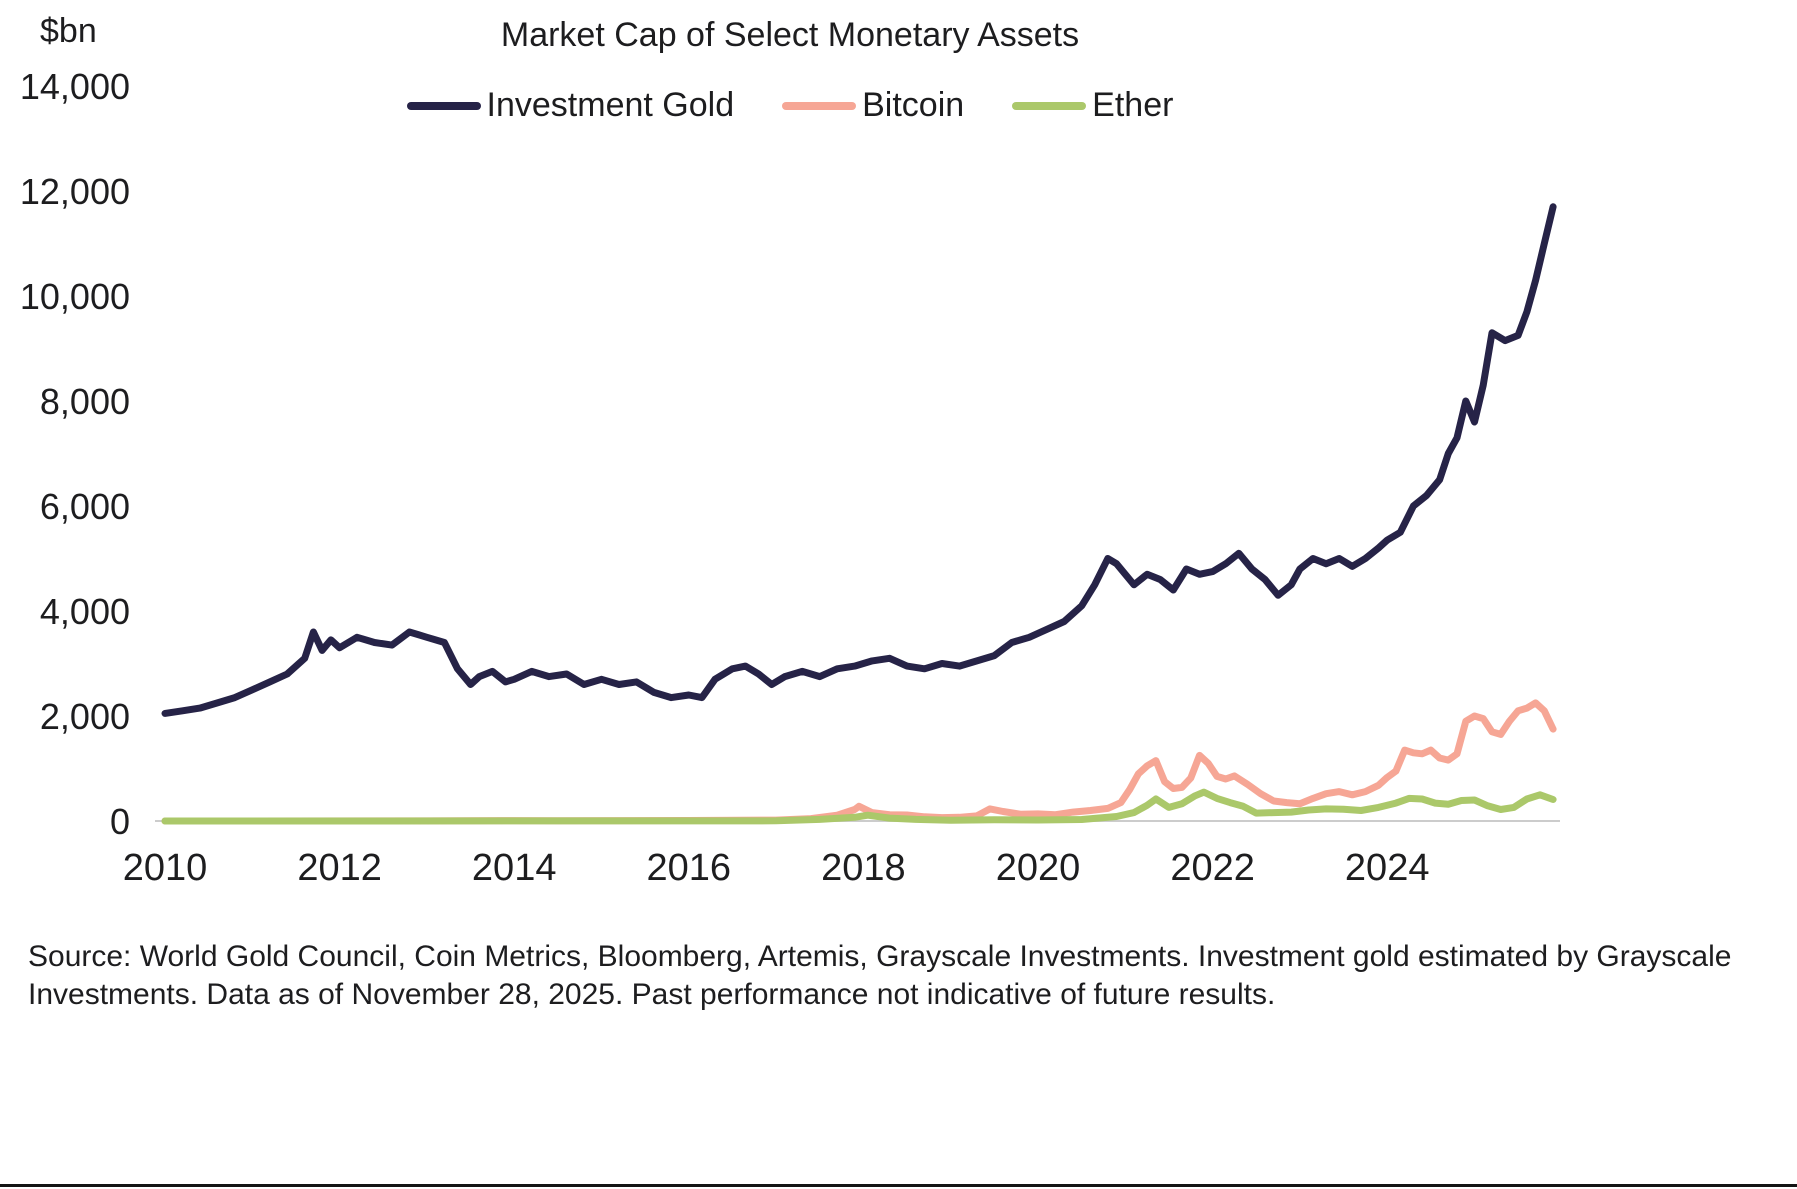  What do you see at coordinates (790, 35) in the screenshot?
I see `chart-title: Market Cap of Select Monetary Assets` at bounding box center [790, 35].